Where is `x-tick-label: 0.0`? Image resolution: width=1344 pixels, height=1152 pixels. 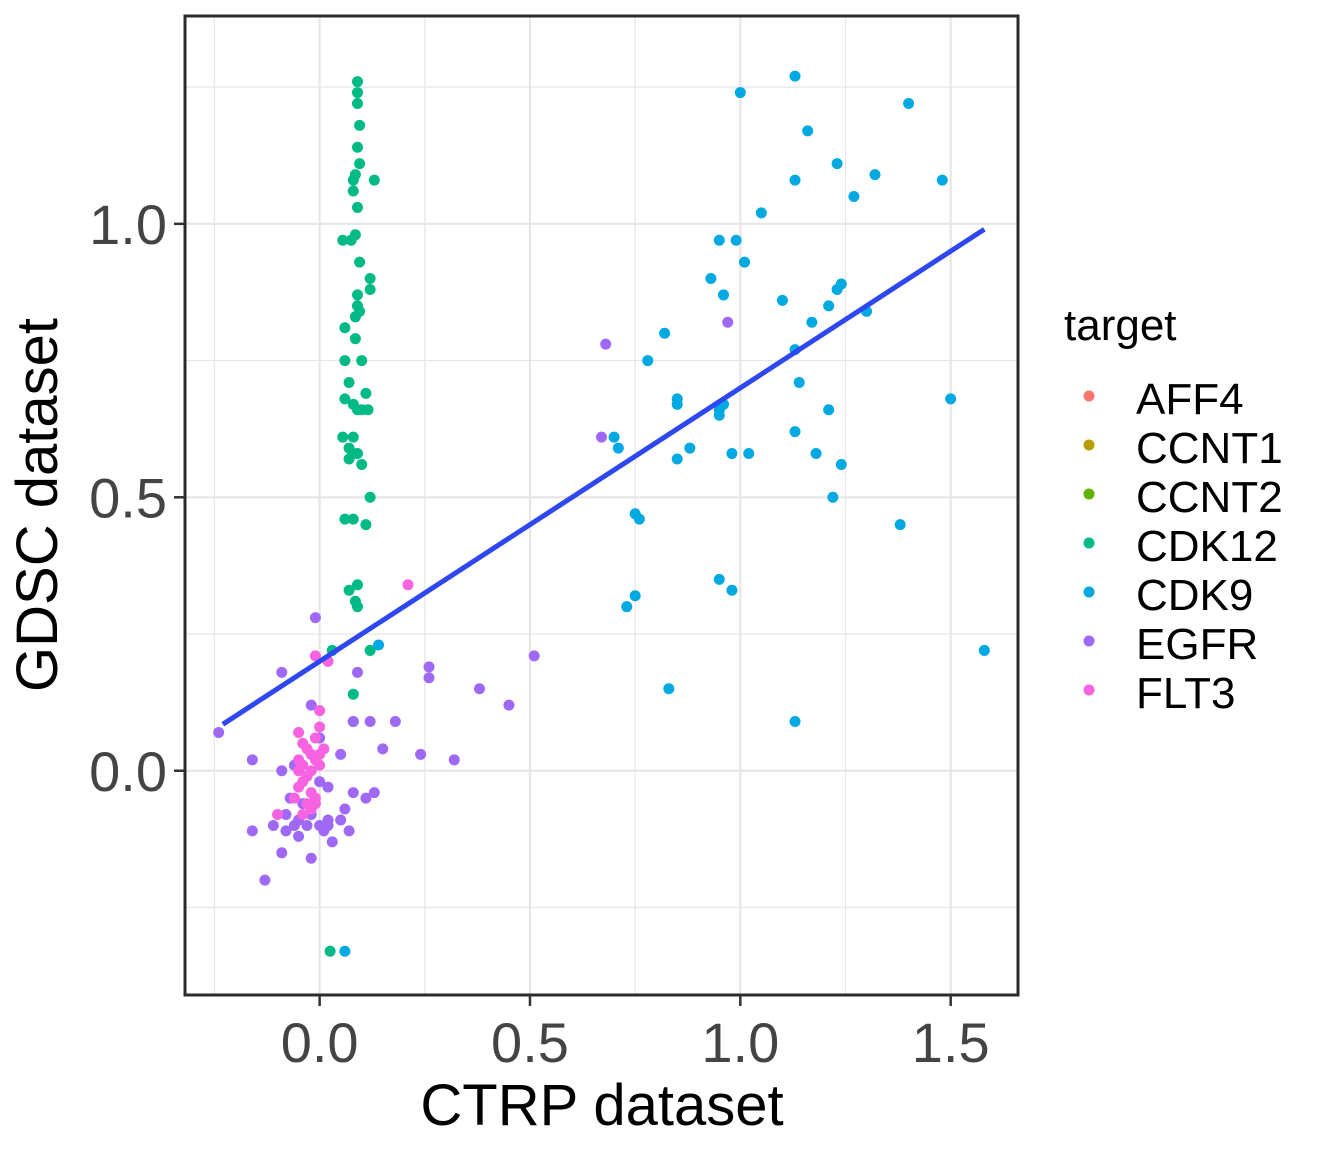
x-tick-label: 0.0 is located at coordinates (320, 1042).